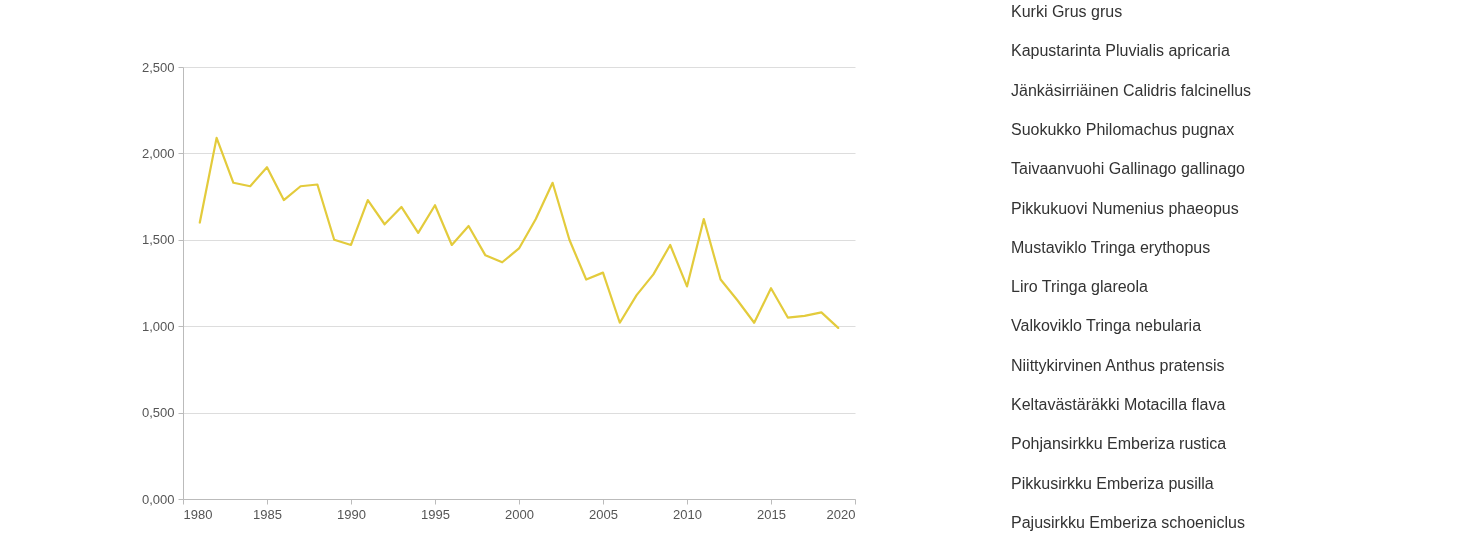 This screenshot has height=559, width=1471. I want to click on text: Niittykirvinen Anthus pratensis, so click(1118, 365).